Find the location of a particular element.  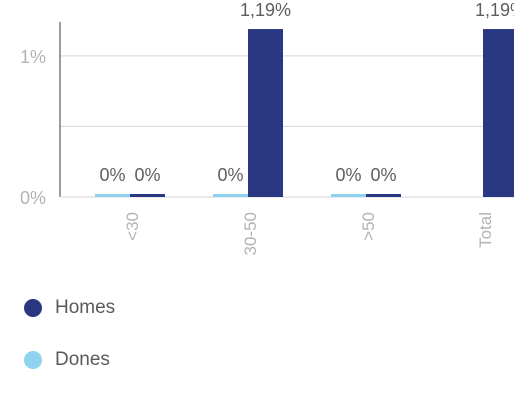

x-tick-label: <30 is located at coordinates (132, 226).